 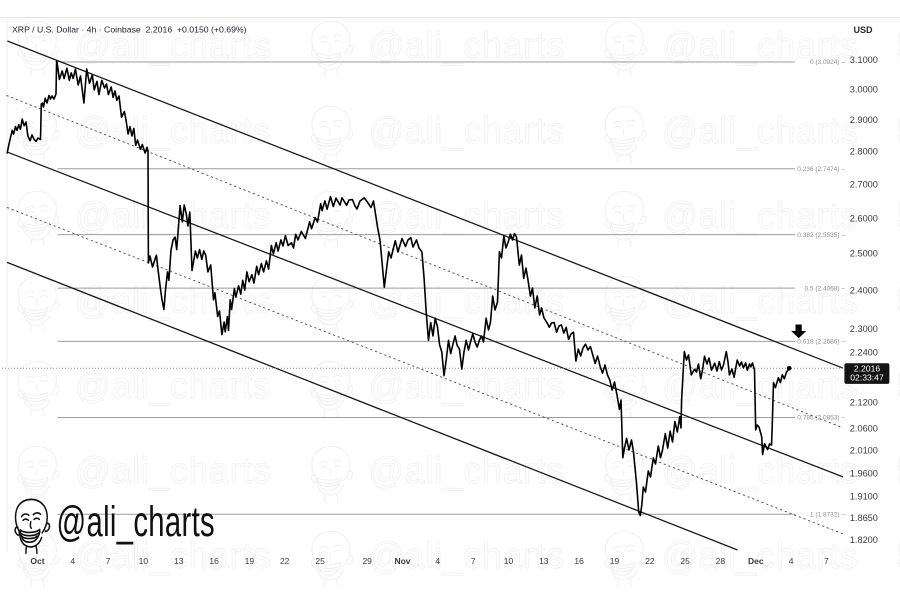 I want to click on svg-text: 2.5000, so click(x=864, y=254).